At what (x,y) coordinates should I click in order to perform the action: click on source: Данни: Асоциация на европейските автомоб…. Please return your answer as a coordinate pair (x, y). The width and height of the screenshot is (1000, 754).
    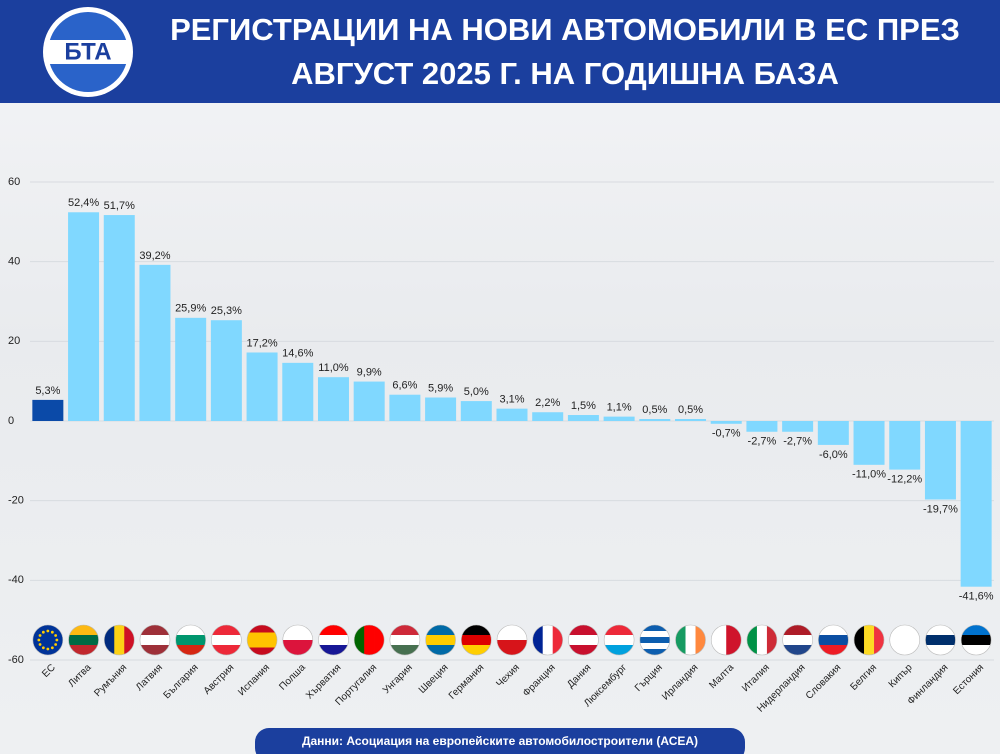
    Looking at the image, I should click on (500, 741).